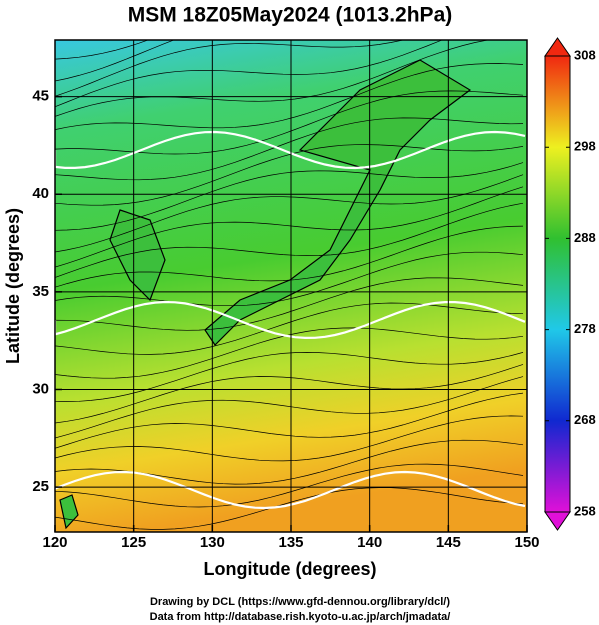 This screenshot has width=599, height=625. What do you see at coordinates (40, 291) in the screenshot?
I see `y-tick-label: 35` at bounding box center [40, 291].